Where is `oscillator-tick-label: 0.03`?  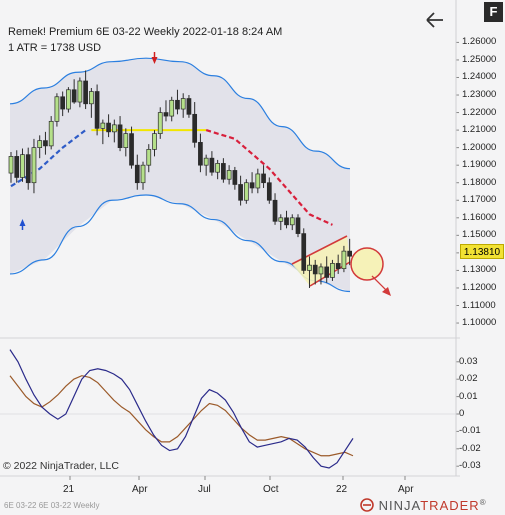
oscillator-tick-label: 0.03 is located at coordinates (468, 361).